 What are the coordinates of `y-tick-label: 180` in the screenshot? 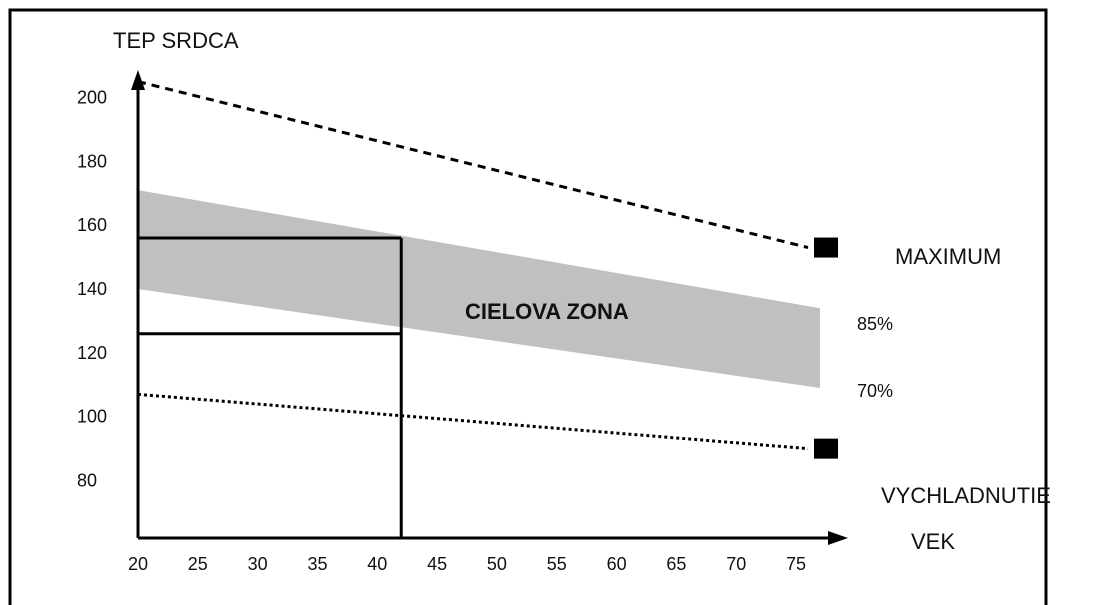 It's located at (92, 161).